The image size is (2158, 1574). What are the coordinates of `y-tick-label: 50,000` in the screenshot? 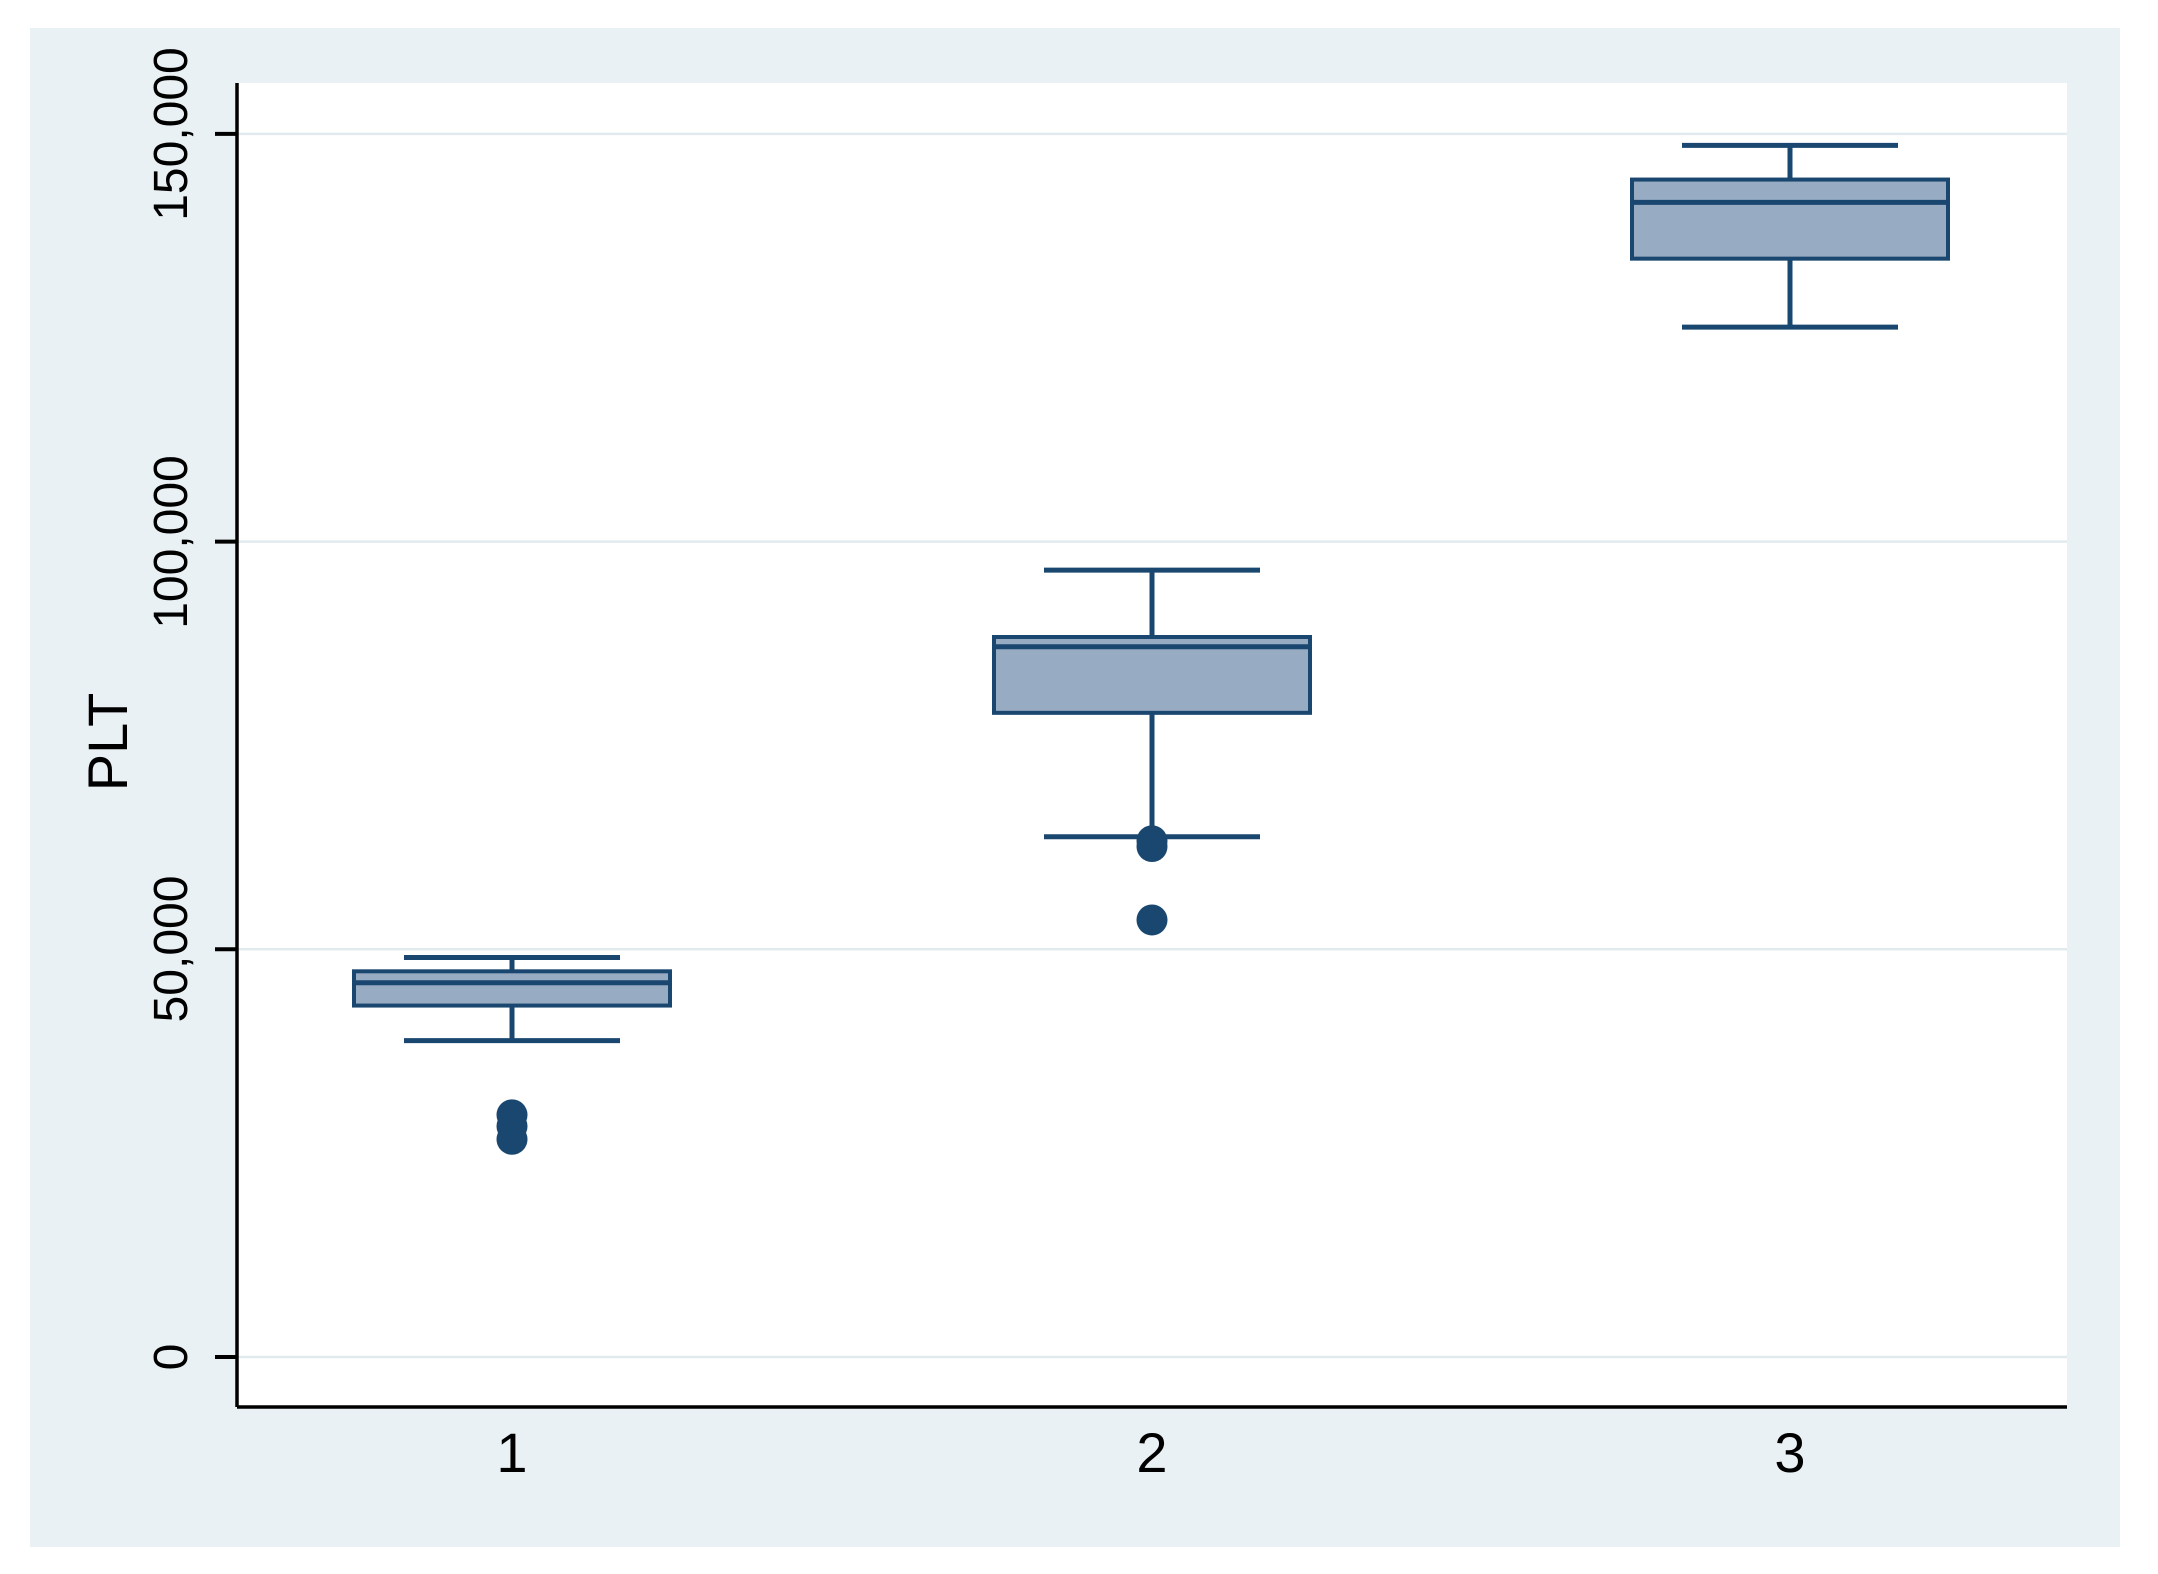 It's located at (171, 949).